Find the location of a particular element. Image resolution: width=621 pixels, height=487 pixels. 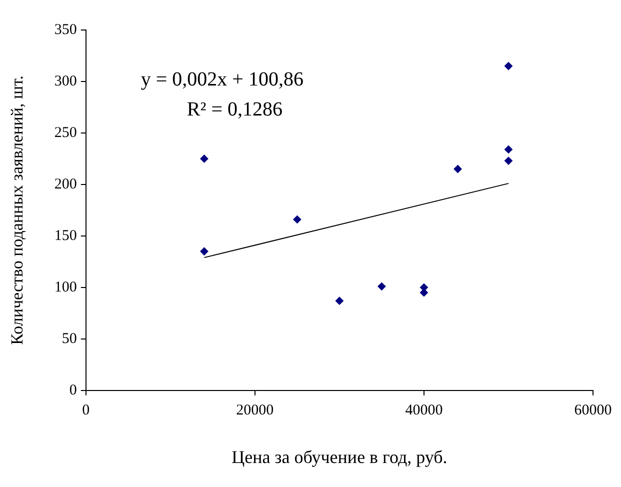

annotation: R² = 0,1286 is located at coordinates (234, 109).